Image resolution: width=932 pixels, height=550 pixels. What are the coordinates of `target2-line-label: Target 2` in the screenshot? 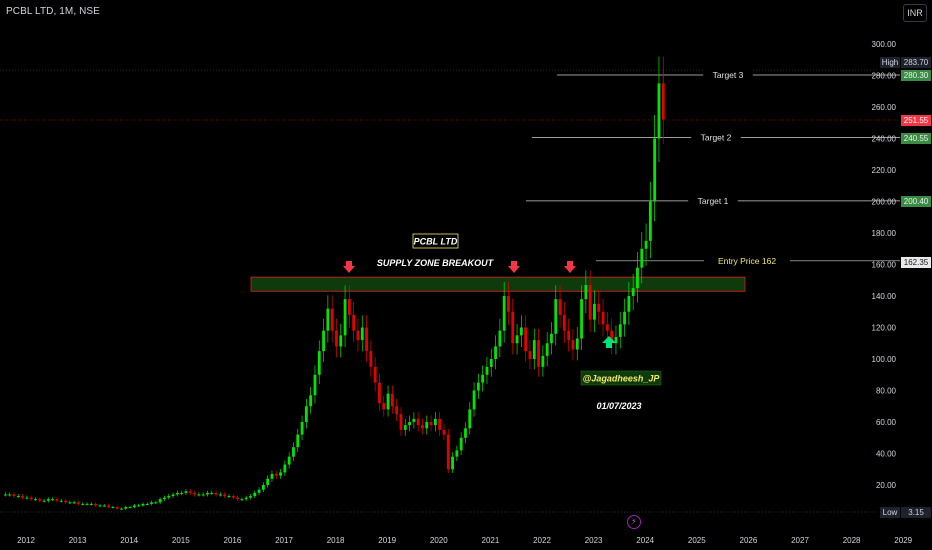 It's located at (716, 138).